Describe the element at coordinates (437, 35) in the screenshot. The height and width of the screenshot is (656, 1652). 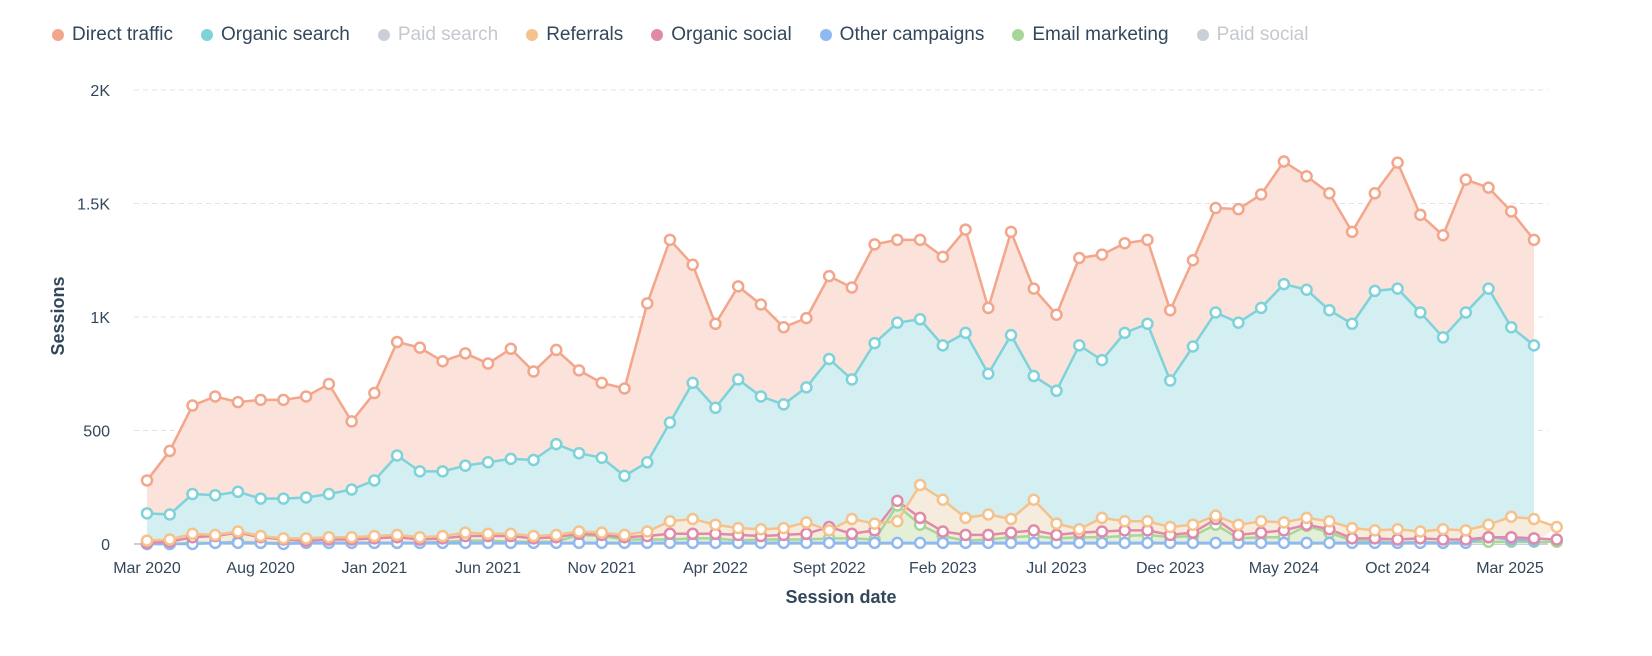
I see `legend-item-paid-search: Paid search` at that location.